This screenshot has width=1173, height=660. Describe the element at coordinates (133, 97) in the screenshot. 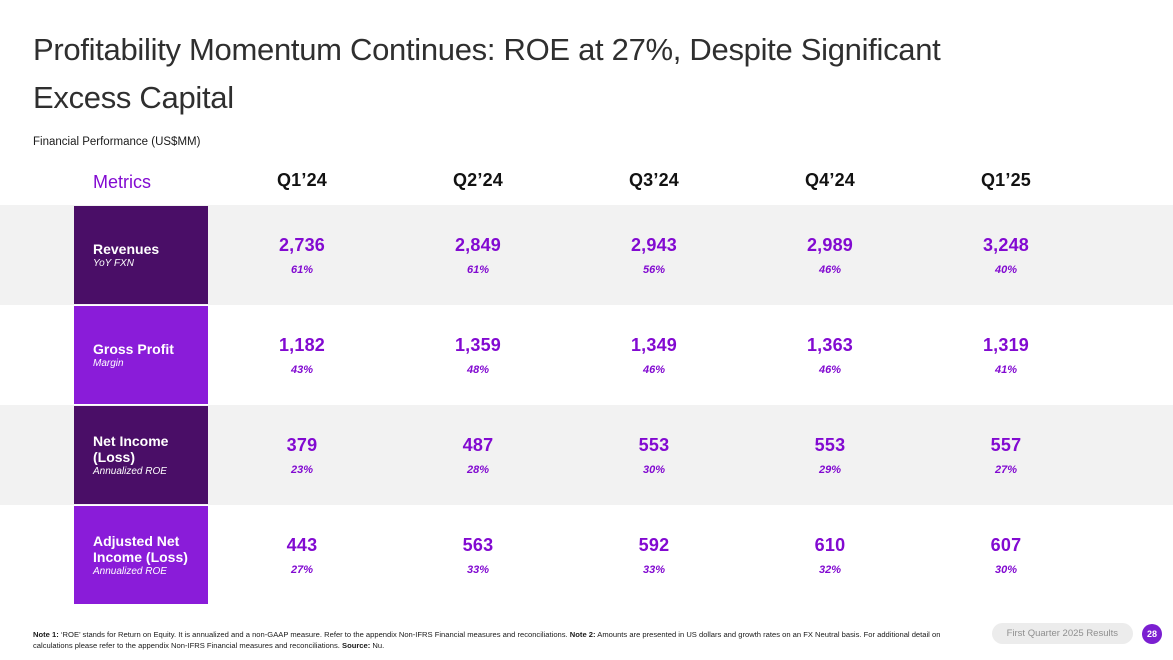

I see `slide-title-line-2: Excess Capital` at that location.